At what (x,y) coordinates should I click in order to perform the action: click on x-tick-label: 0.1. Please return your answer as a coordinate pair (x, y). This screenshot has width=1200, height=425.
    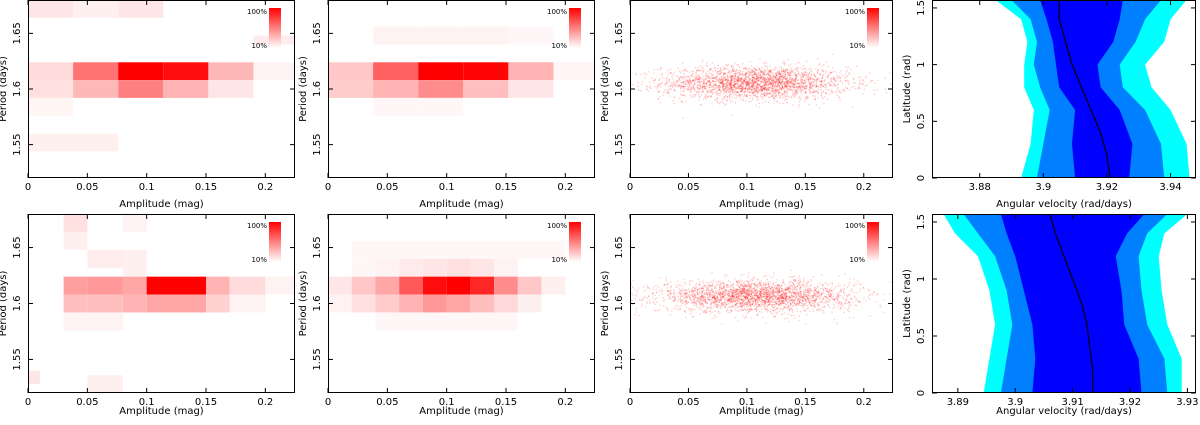
    Looking at the image, I should click on (447, 187).